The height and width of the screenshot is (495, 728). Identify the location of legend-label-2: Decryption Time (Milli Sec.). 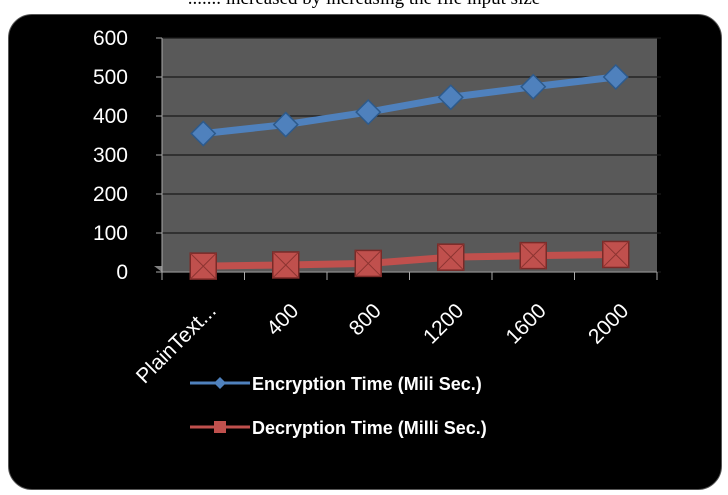
(369, 428).